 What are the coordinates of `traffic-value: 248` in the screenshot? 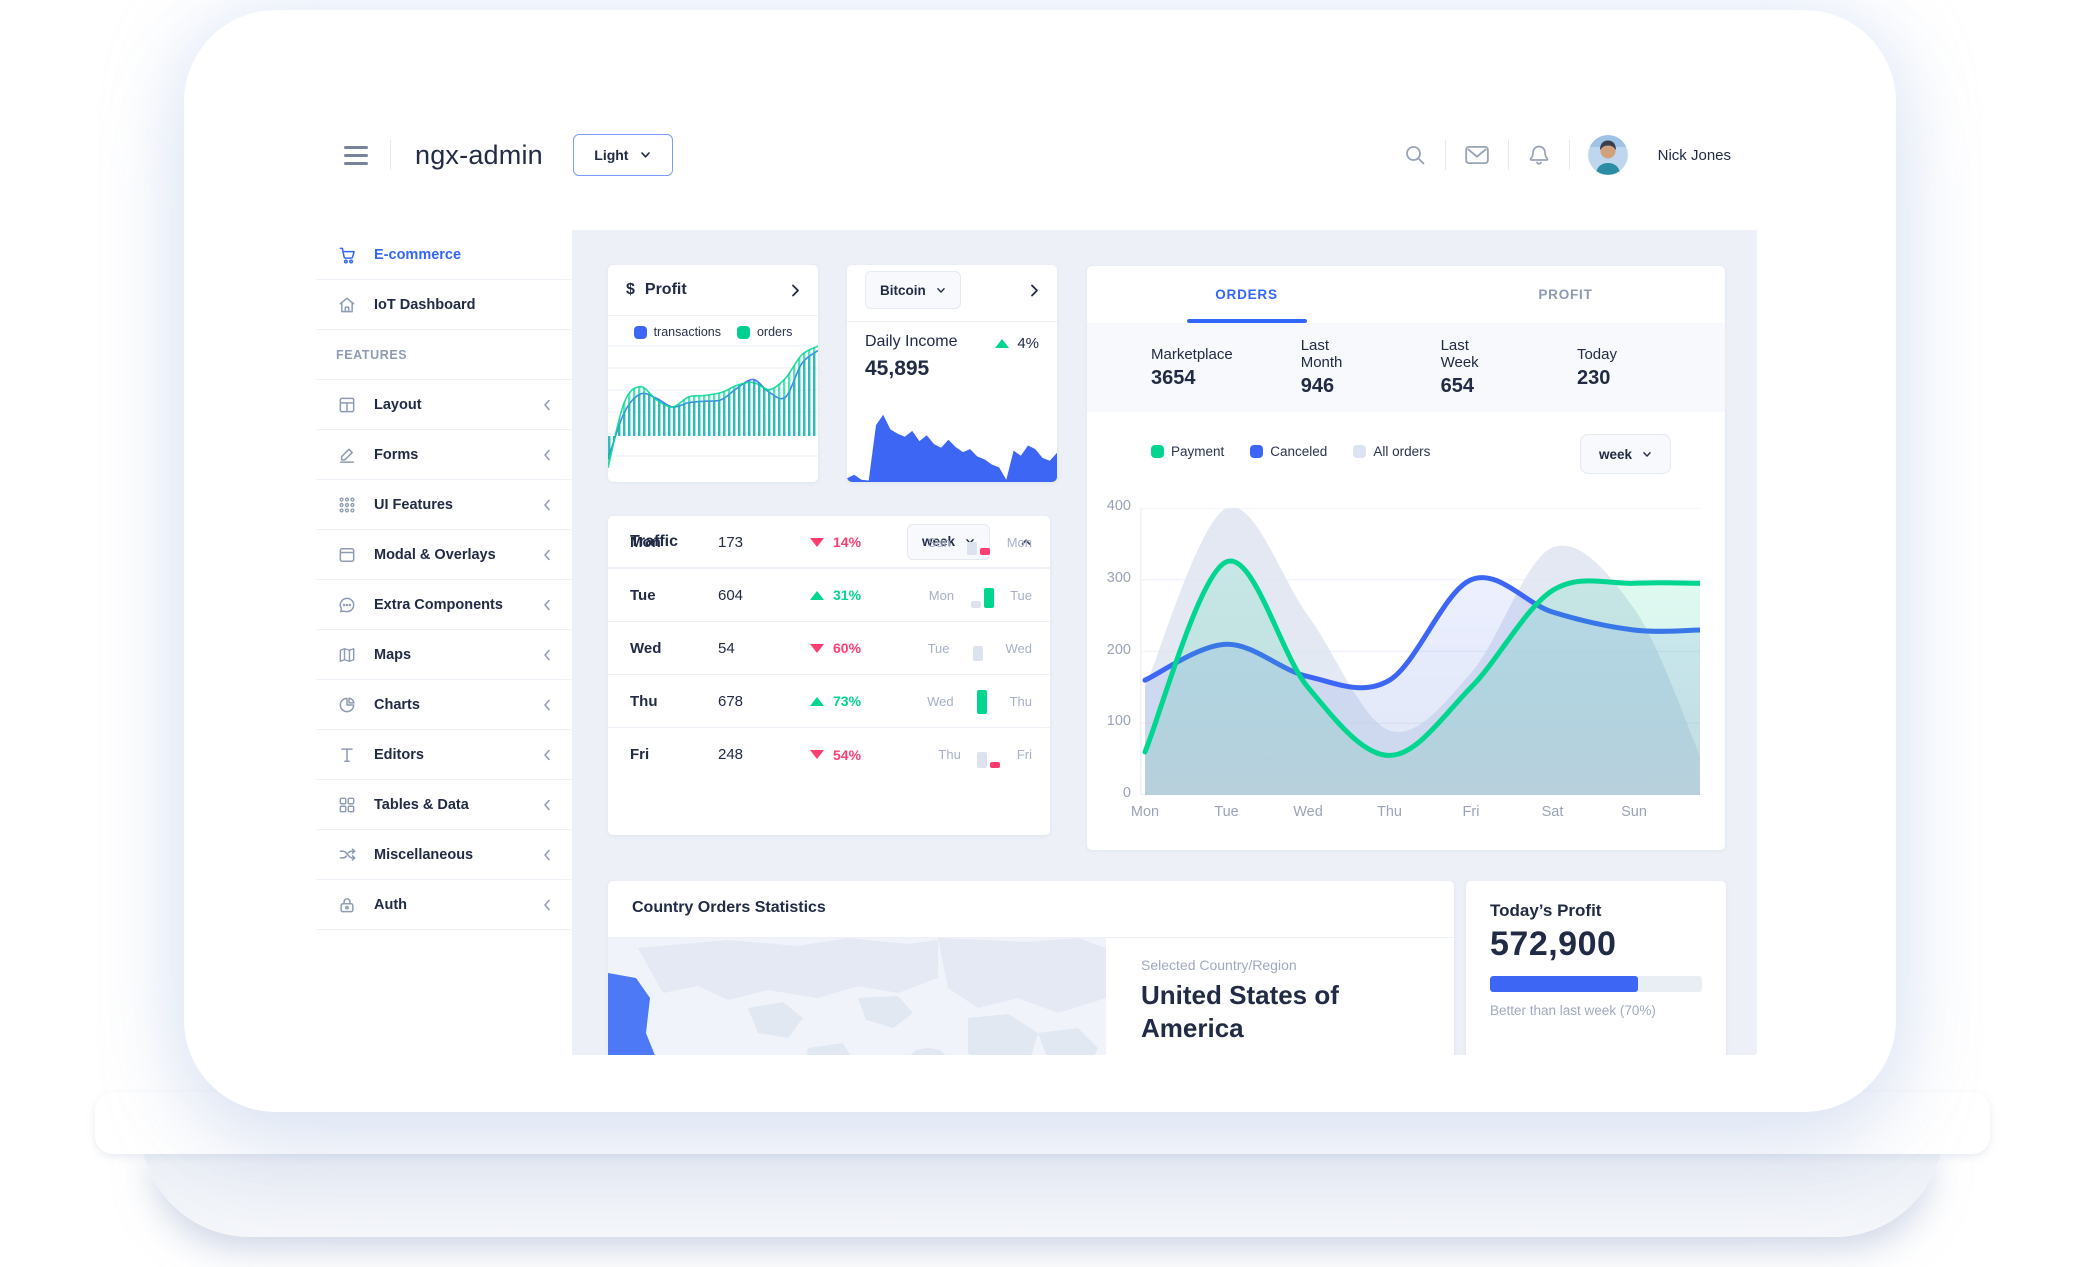 It's located at (731, 754).